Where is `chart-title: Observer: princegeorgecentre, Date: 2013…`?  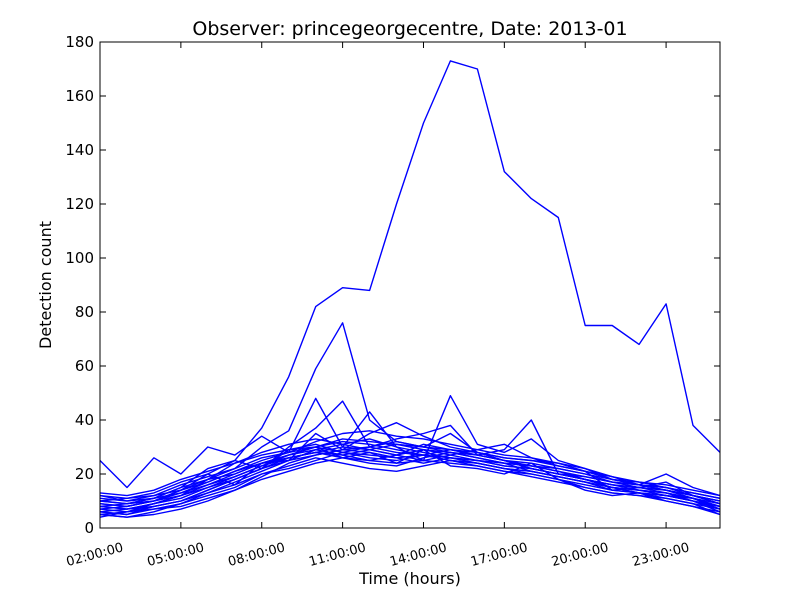
chart-title: Observer: princegeorgecentre, Date: 2013… is located at coordinates (409, 29).